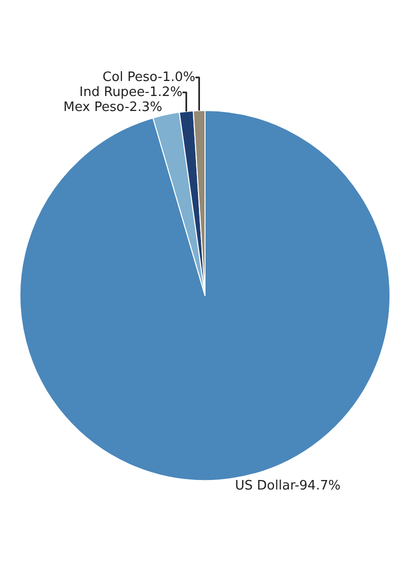 The width and height of the screenshot is (410, 561). What do you see at coordinates (288, 486) in the screenshot?
I see `slice-label: US Dollar-94.7%` at bounding box center [288, 486].